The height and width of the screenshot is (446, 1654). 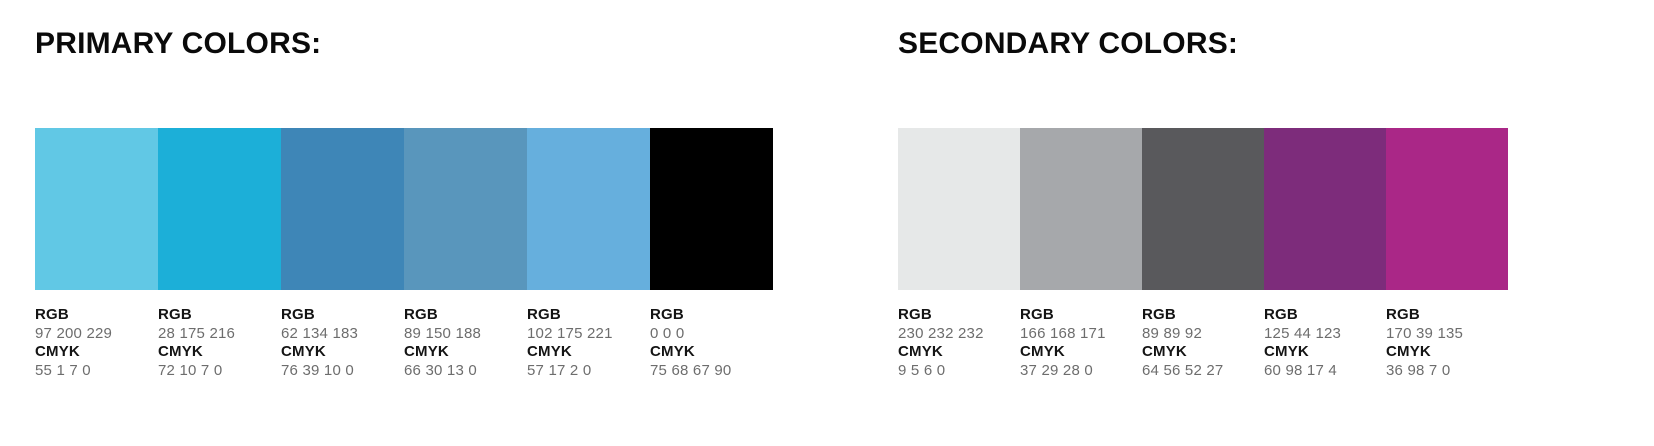 What do you see at coordinates (1056, 370) in the screenshot?
I see `cmyk-value: 37 29 28 0` at bounding box center [1056, 370].